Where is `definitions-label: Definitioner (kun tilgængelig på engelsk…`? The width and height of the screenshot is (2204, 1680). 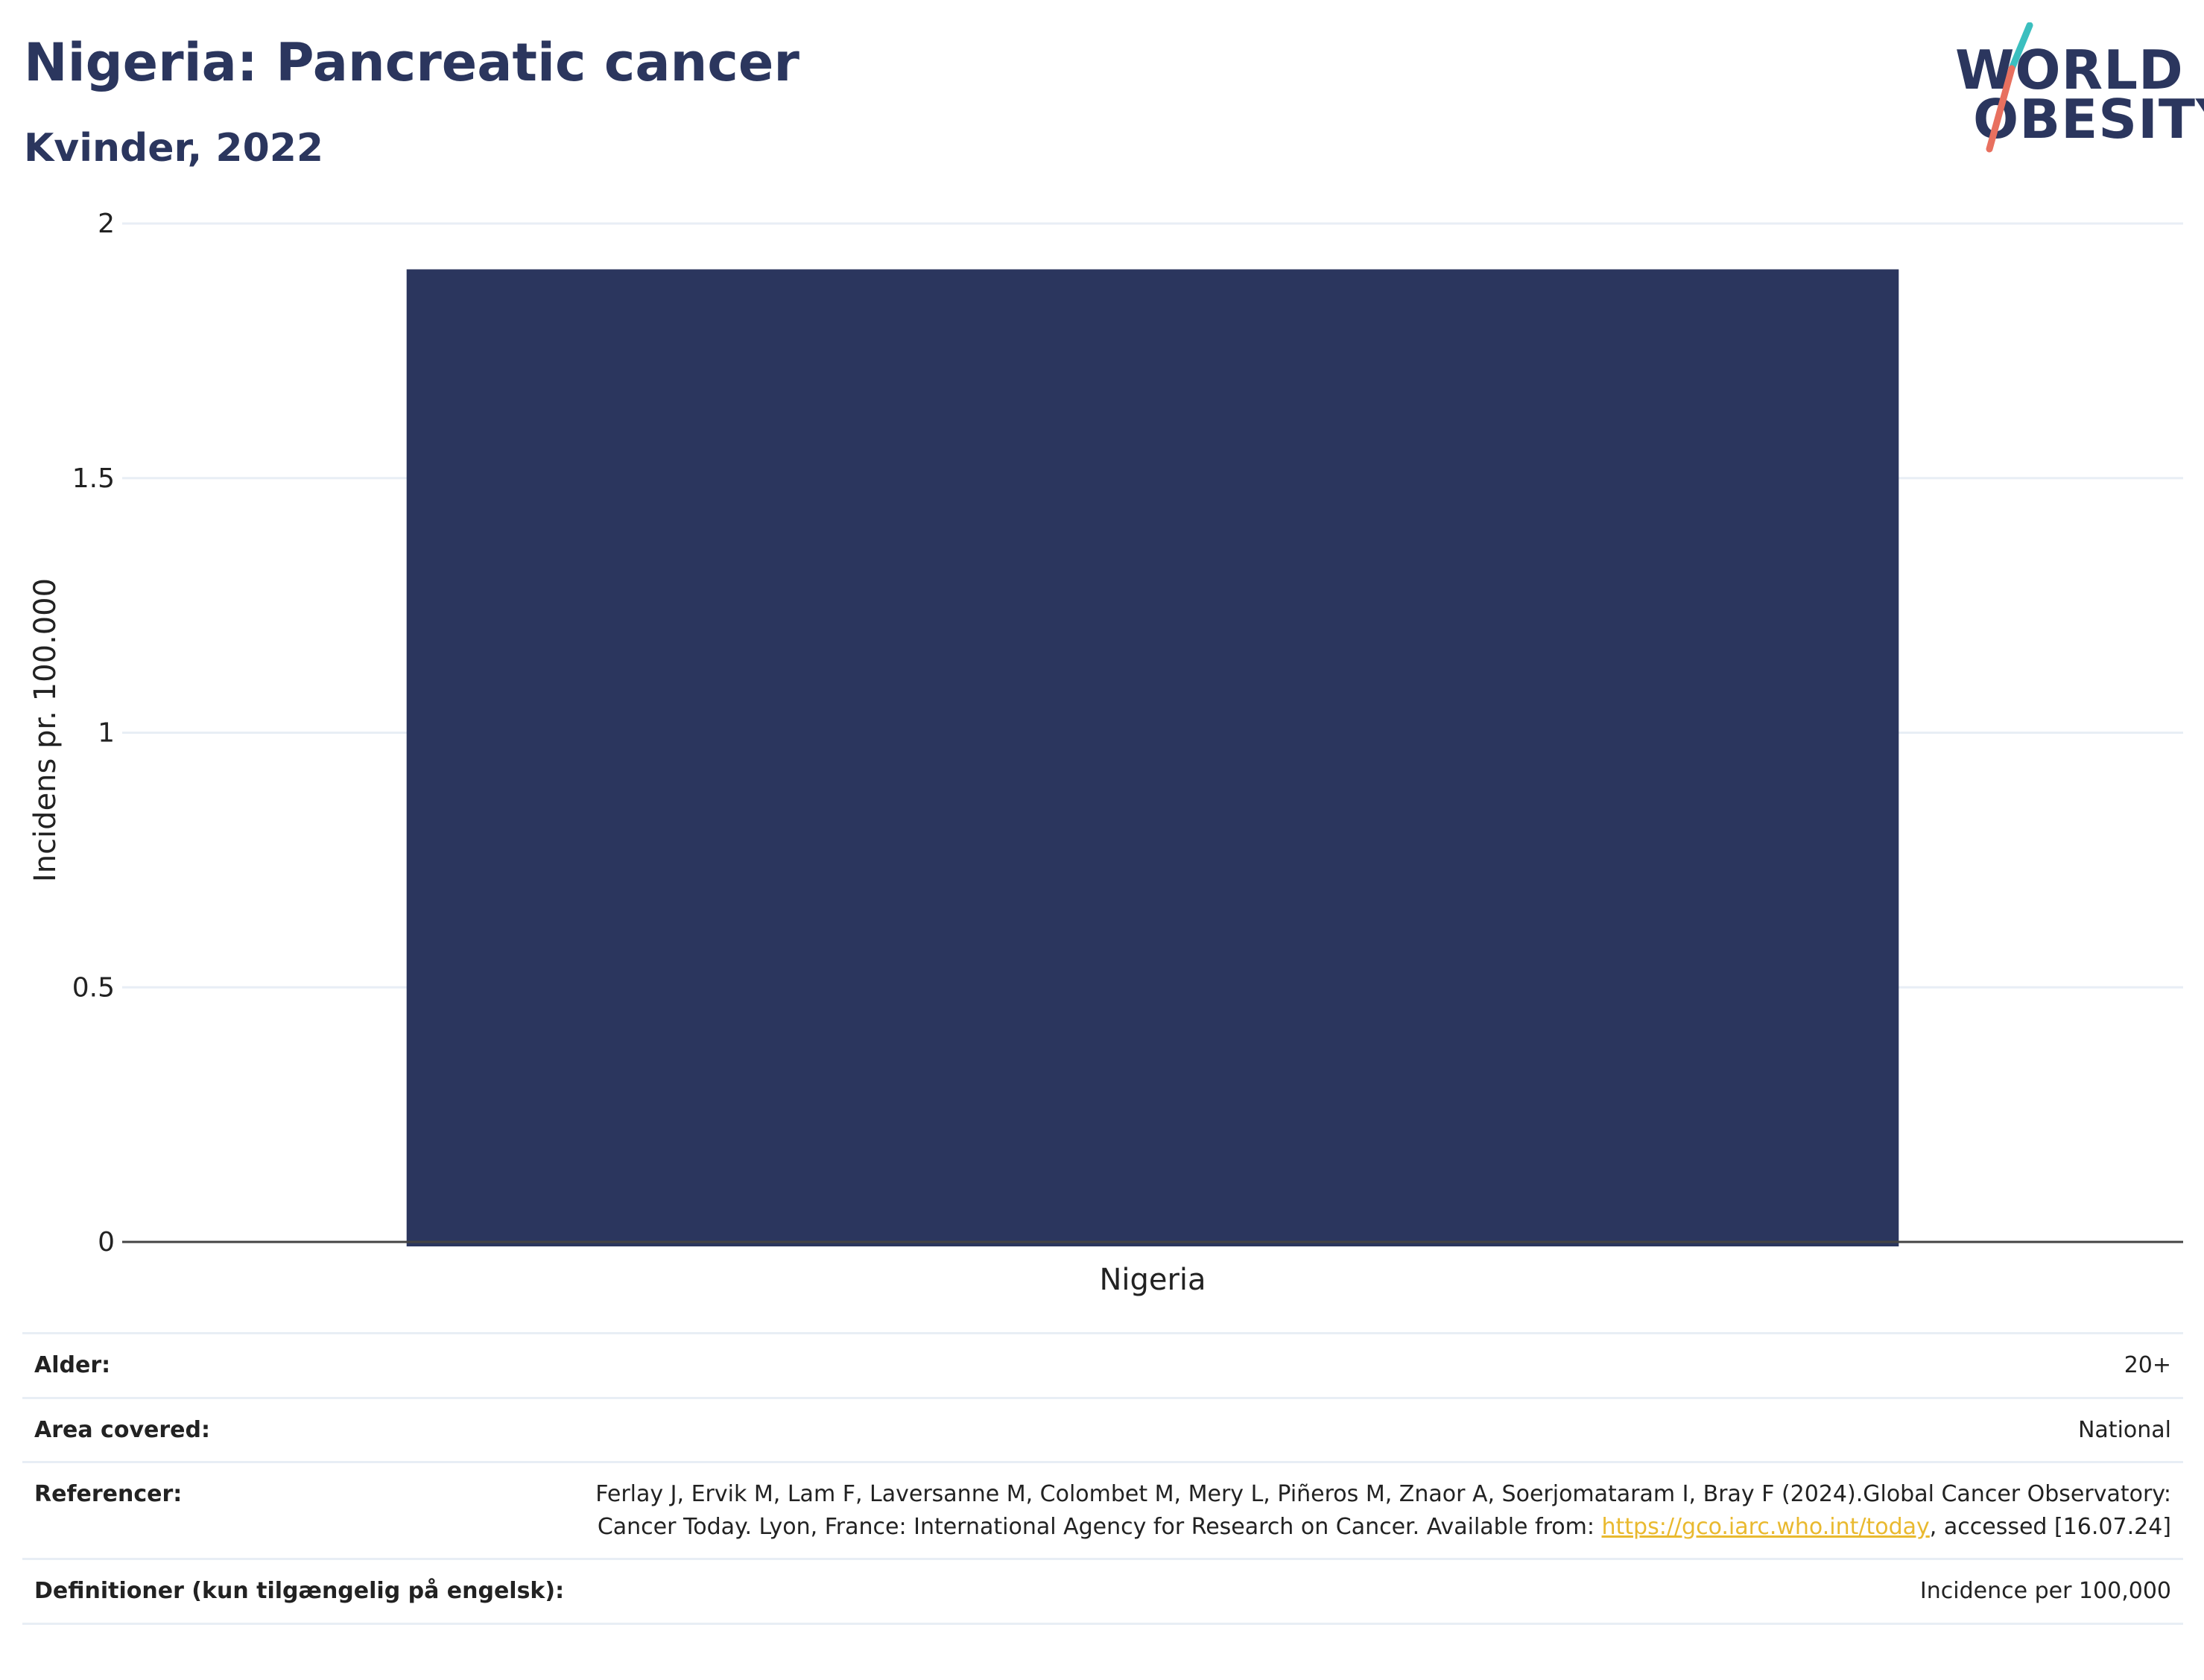 definitions-label: Definitioner (kun tilgængelig på engelsk… is located at coordinates (299, 1591).